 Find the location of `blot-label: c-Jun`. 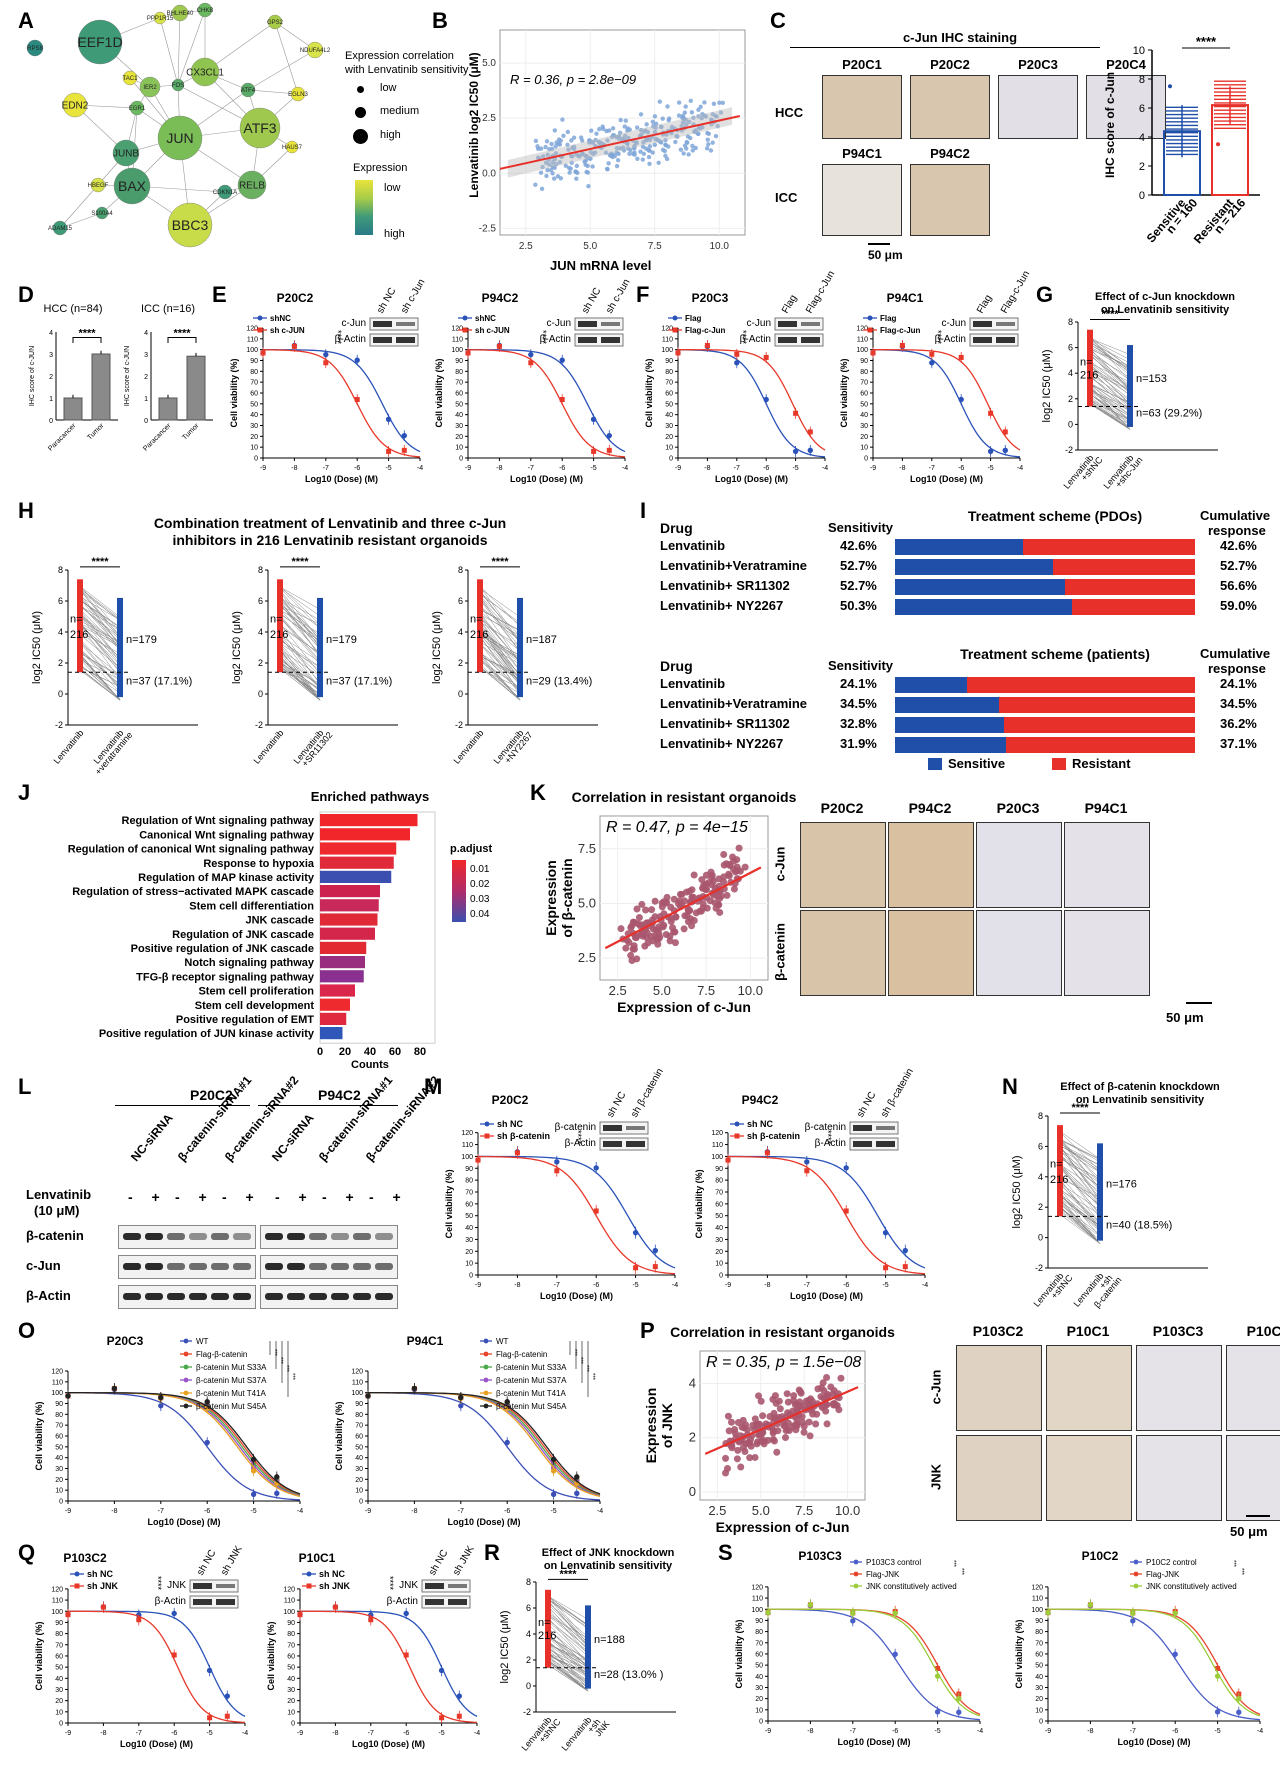

blot-label: c-Jun is located at coordinates (559, 323).